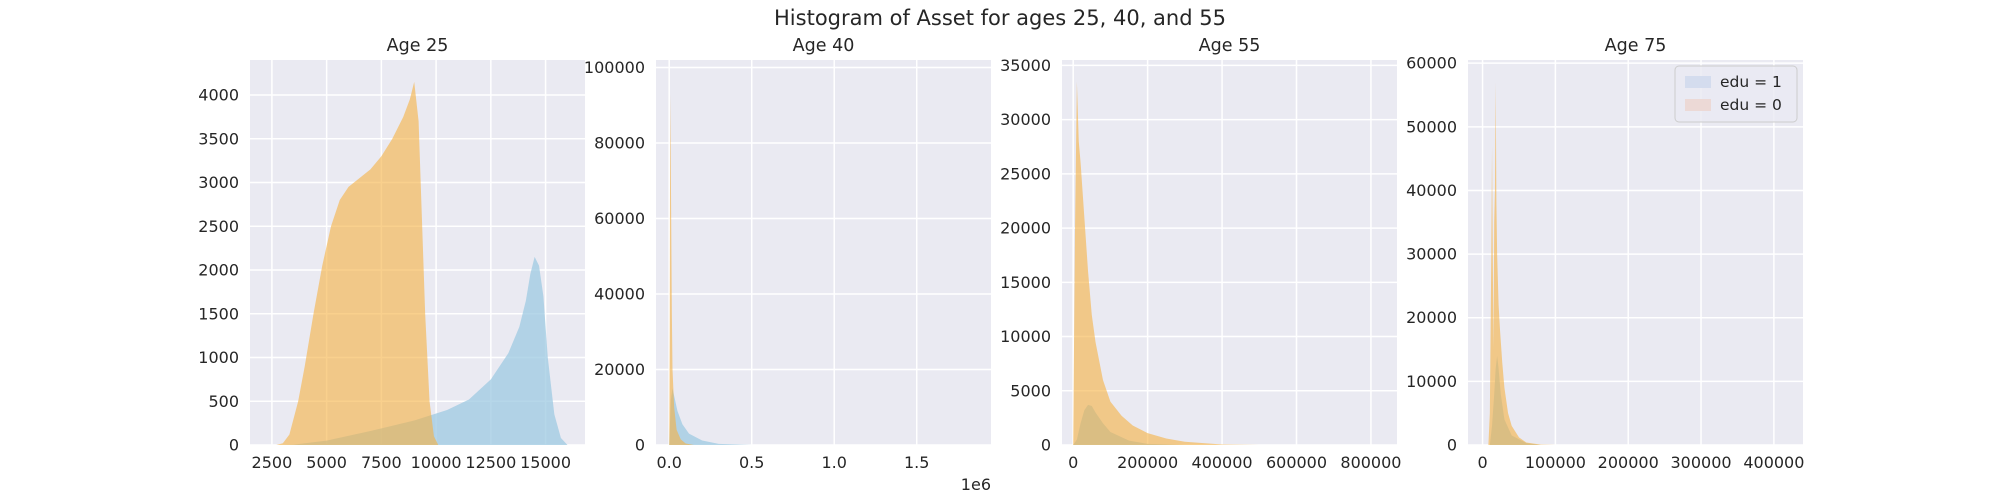 This screenshot has width=2000, height=500. Describe the element at coordinates (1701, 462) in the screenshot. I see `x-tick-label: 300000` at that location.